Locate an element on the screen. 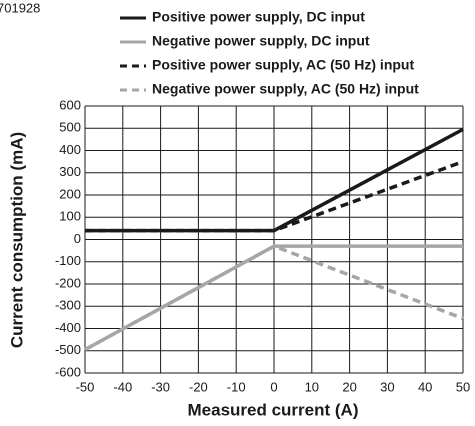 This screenshot has width=475, height=426. y-tick-label: 0 is located at coordinates (77, 238).